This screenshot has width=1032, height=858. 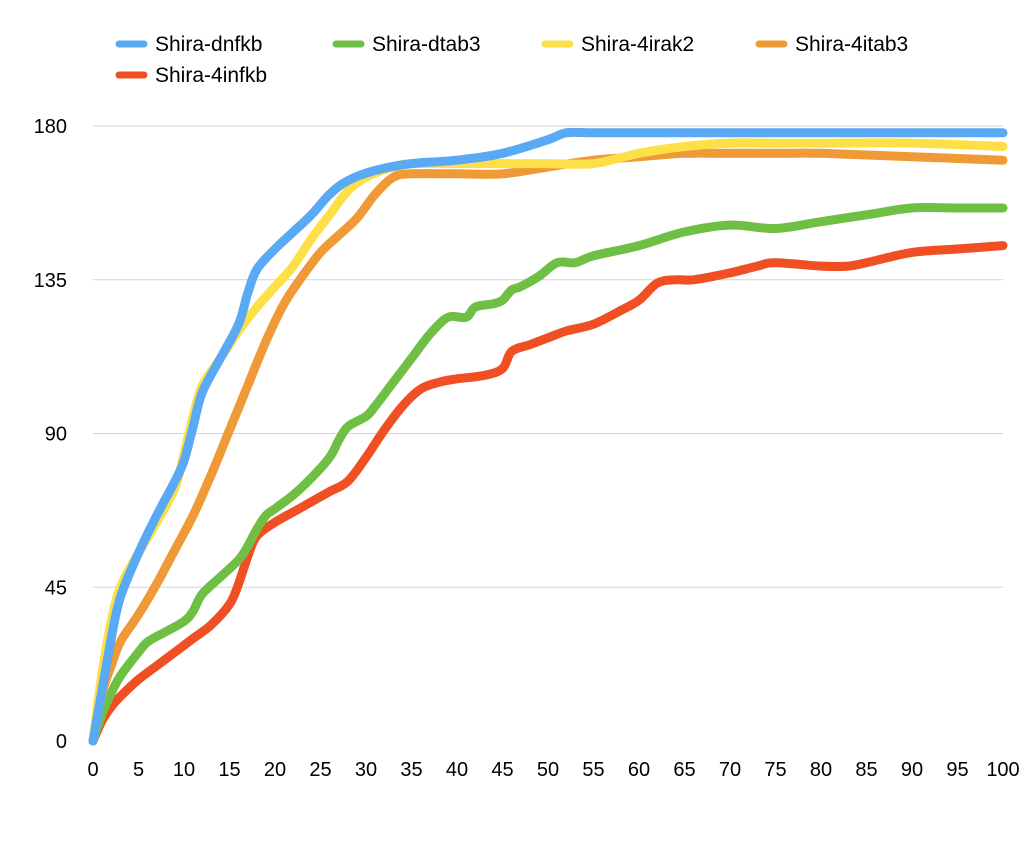 What do you see at coordinates (1002, 770) in the screenshot?
I see `x-tick-label: 100` at bounding box center [1002, 770].